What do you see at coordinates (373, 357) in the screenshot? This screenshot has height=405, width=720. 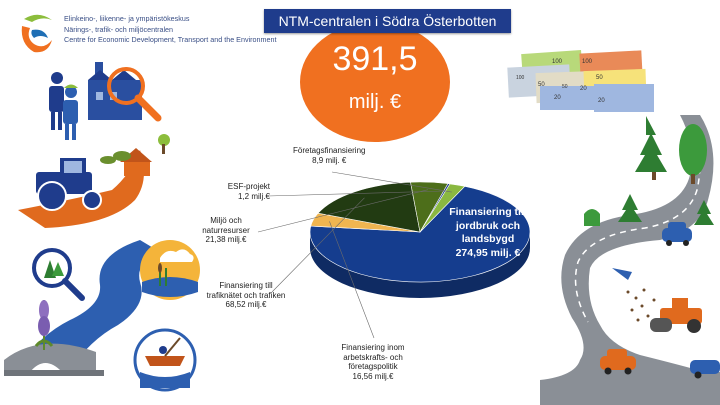 I see `slice-label-line: arbetskrafts- och` at bounding box center [373, 357].